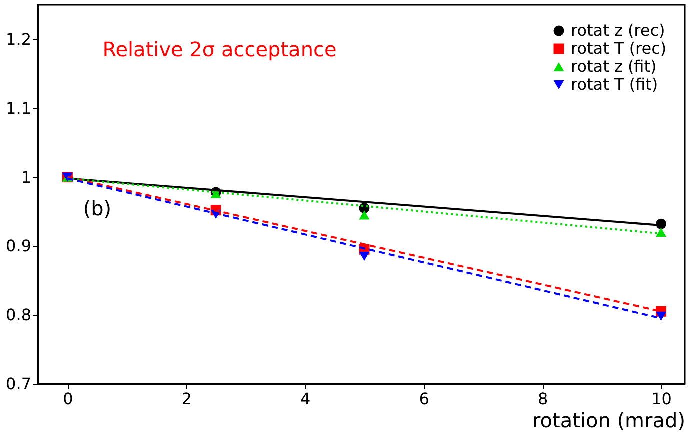  I want to click on x-tick-label: 10, so click(662, 399).